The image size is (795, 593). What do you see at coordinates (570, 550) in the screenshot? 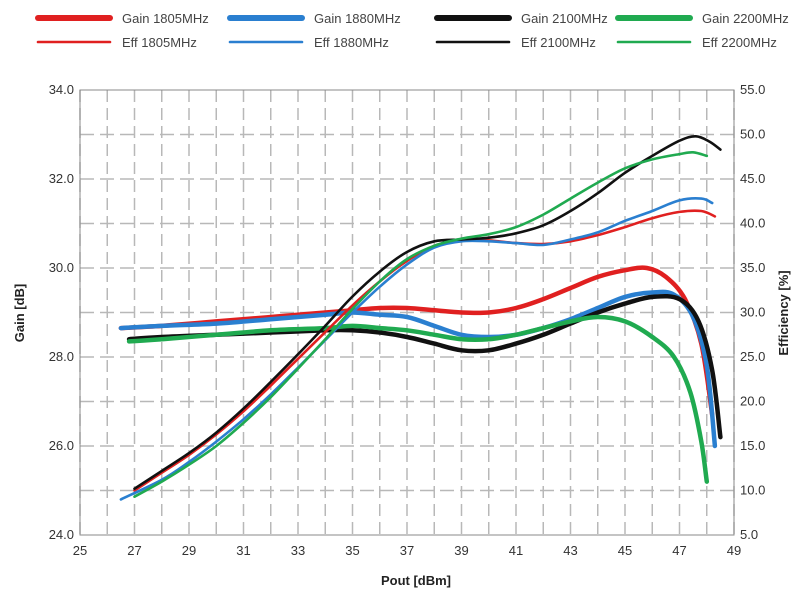
I see `x-tick-label: 43` at bounding box center [570, 550].